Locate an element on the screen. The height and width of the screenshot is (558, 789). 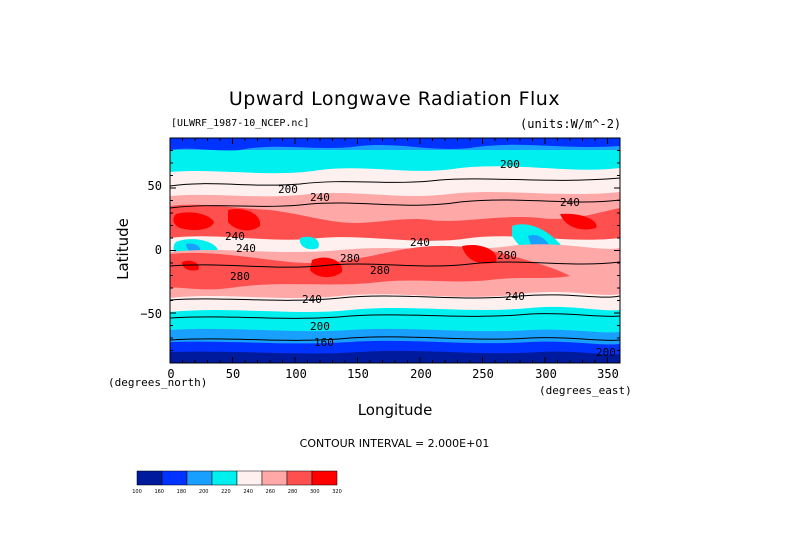
x-tick-label: 200 is located at coordinates (421, 374).